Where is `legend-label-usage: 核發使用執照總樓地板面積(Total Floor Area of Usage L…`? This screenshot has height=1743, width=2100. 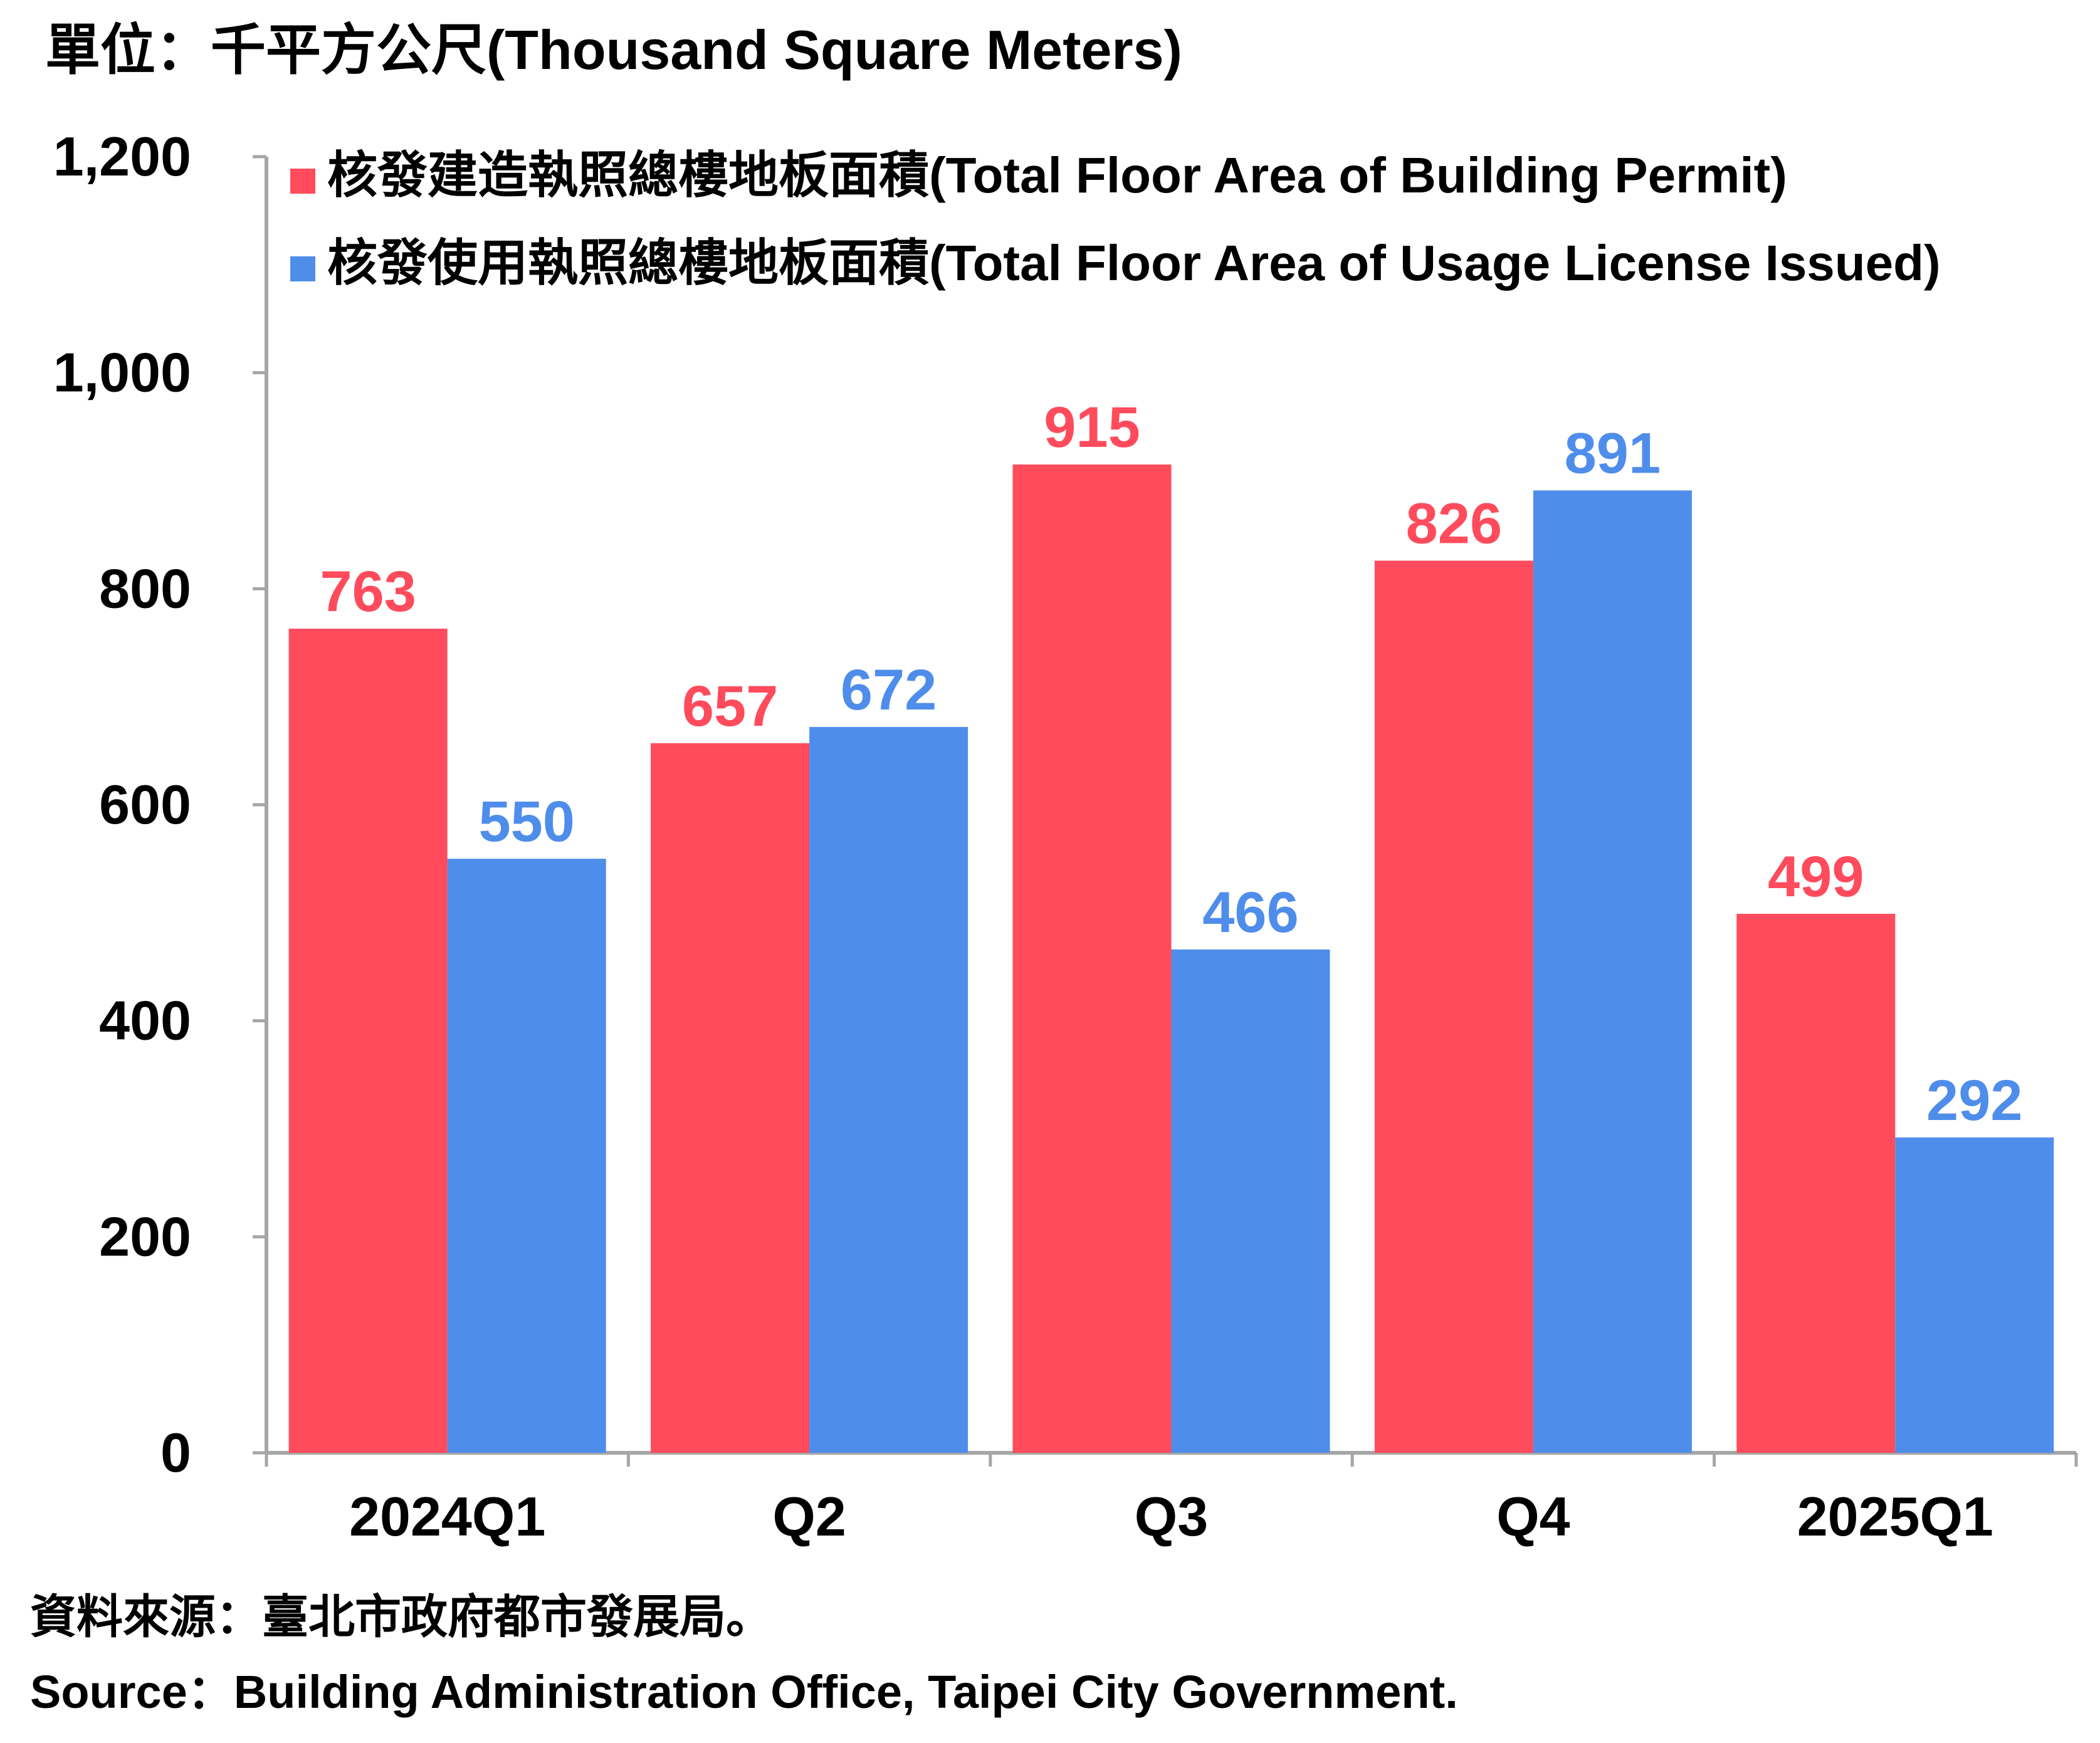 legend-label-usage: 核發使用執照總樓地板面積(Total Floor Area of Usage L… is located at coordinates (1134, 263).